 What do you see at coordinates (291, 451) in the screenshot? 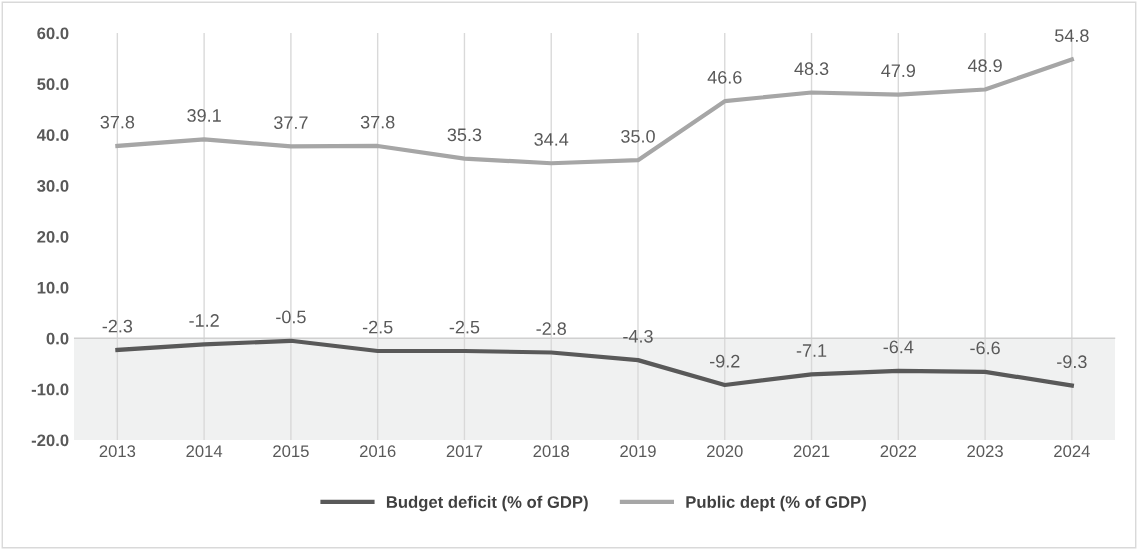
I see `x-tick-label: 2015` at bounding box center [291, 451].